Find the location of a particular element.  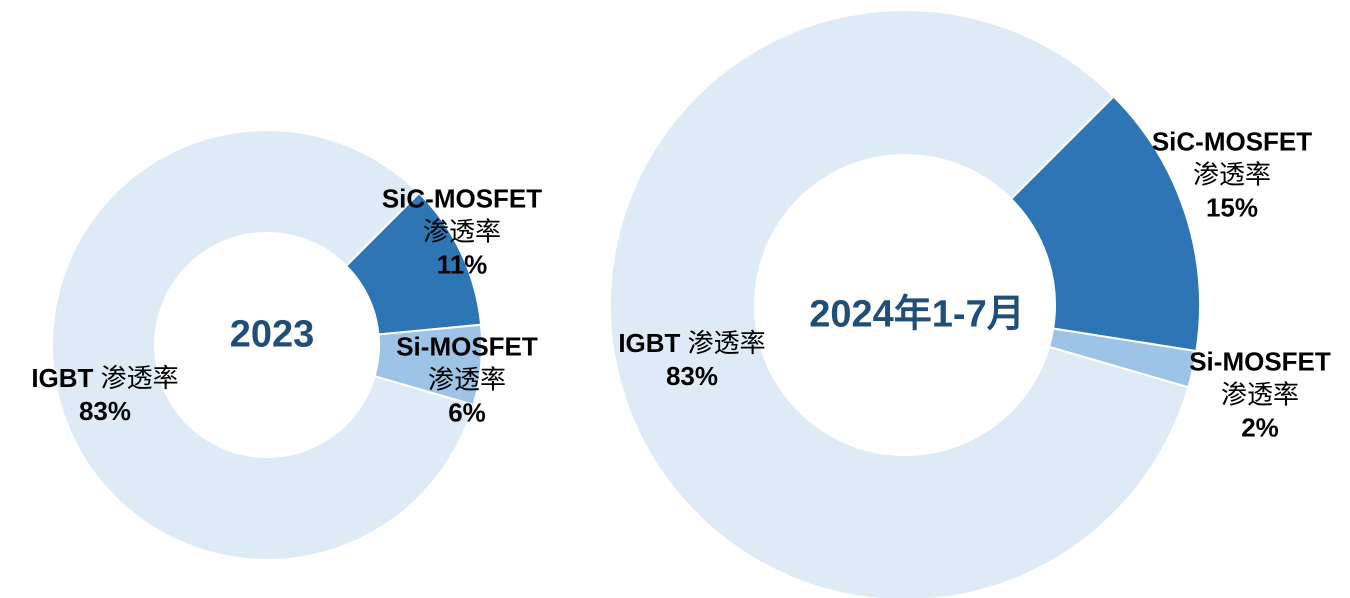

value-label: 11% is located at coordinates (462, 264).